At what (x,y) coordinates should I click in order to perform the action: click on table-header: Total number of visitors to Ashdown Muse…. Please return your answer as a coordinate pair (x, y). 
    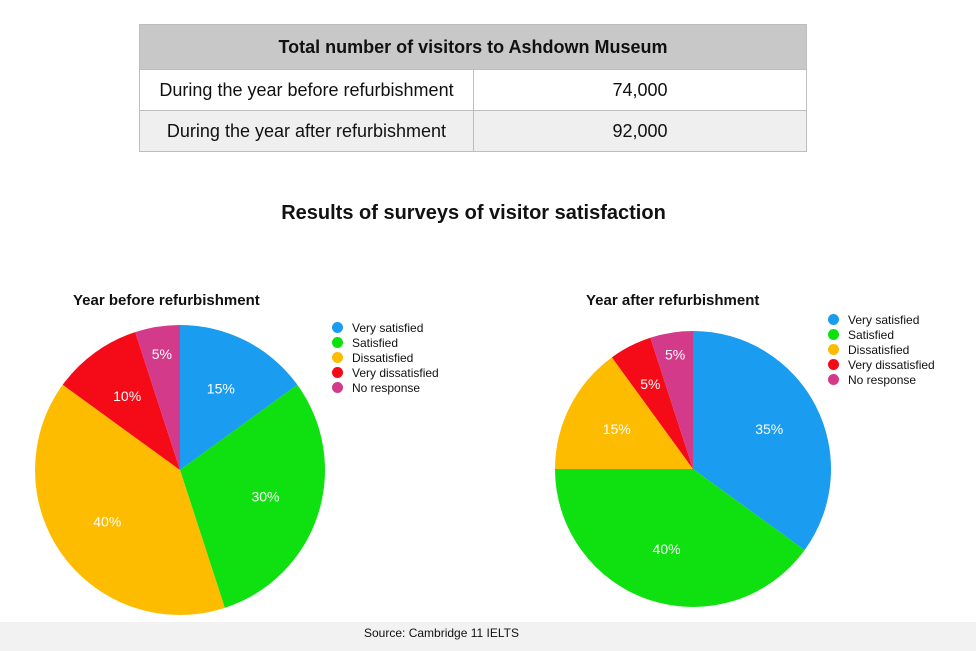
    Looking at the image, I should click on (473, 47).